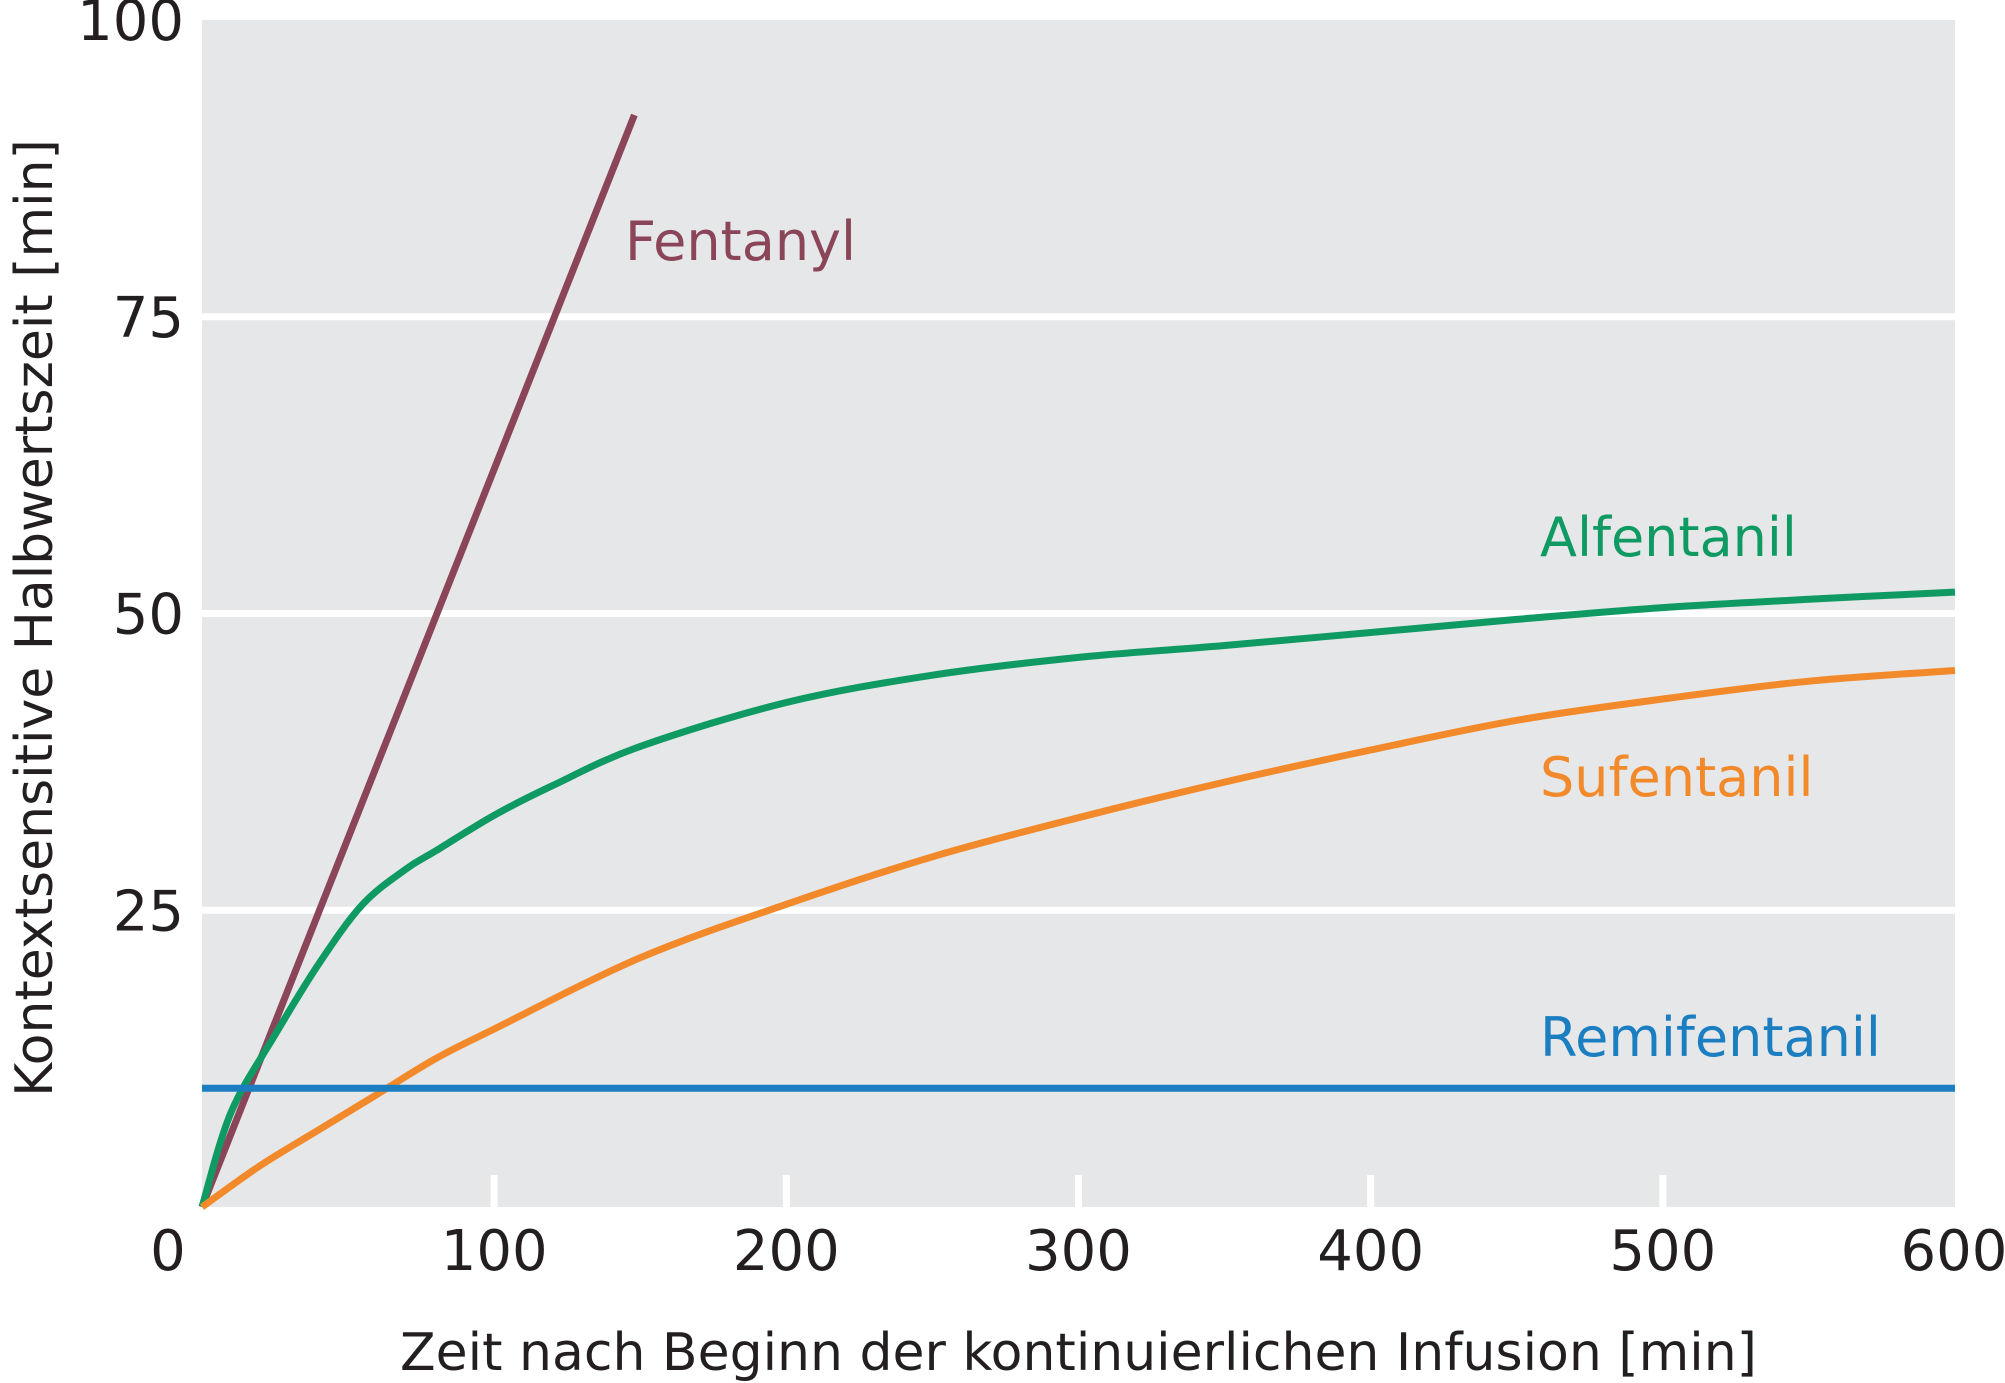  What do you see at coordinates (148, 615) in the screenshot?
I see `y-tick-label: 50` at bounding box center [148, 615].